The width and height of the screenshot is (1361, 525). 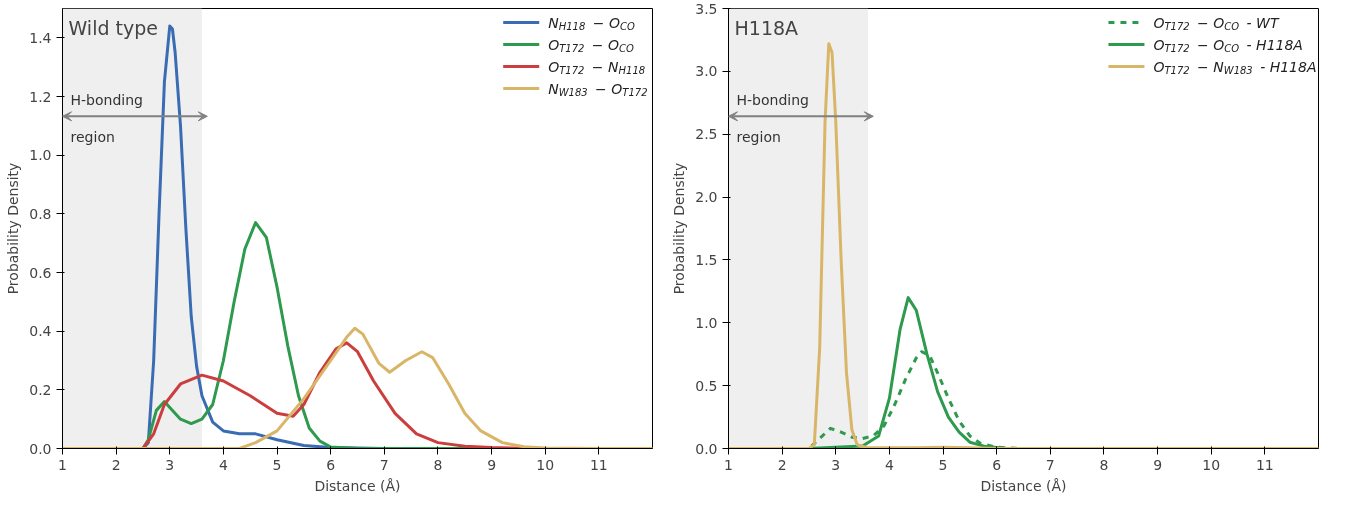 What do you see at coordinates (40, 37) in the screenshot?
I see `y-tick-label: 1.4` at bounding box center [40, 37].